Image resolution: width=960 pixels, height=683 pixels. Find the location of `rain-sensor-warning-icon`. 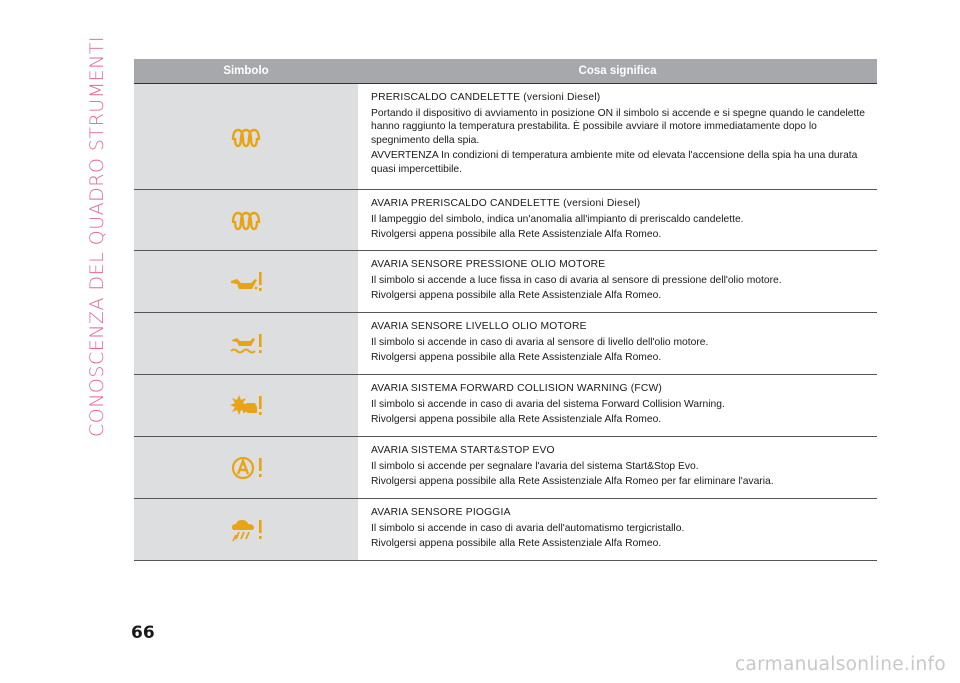

rain-sensor-warning-icon is located at coordinates (247, 530).